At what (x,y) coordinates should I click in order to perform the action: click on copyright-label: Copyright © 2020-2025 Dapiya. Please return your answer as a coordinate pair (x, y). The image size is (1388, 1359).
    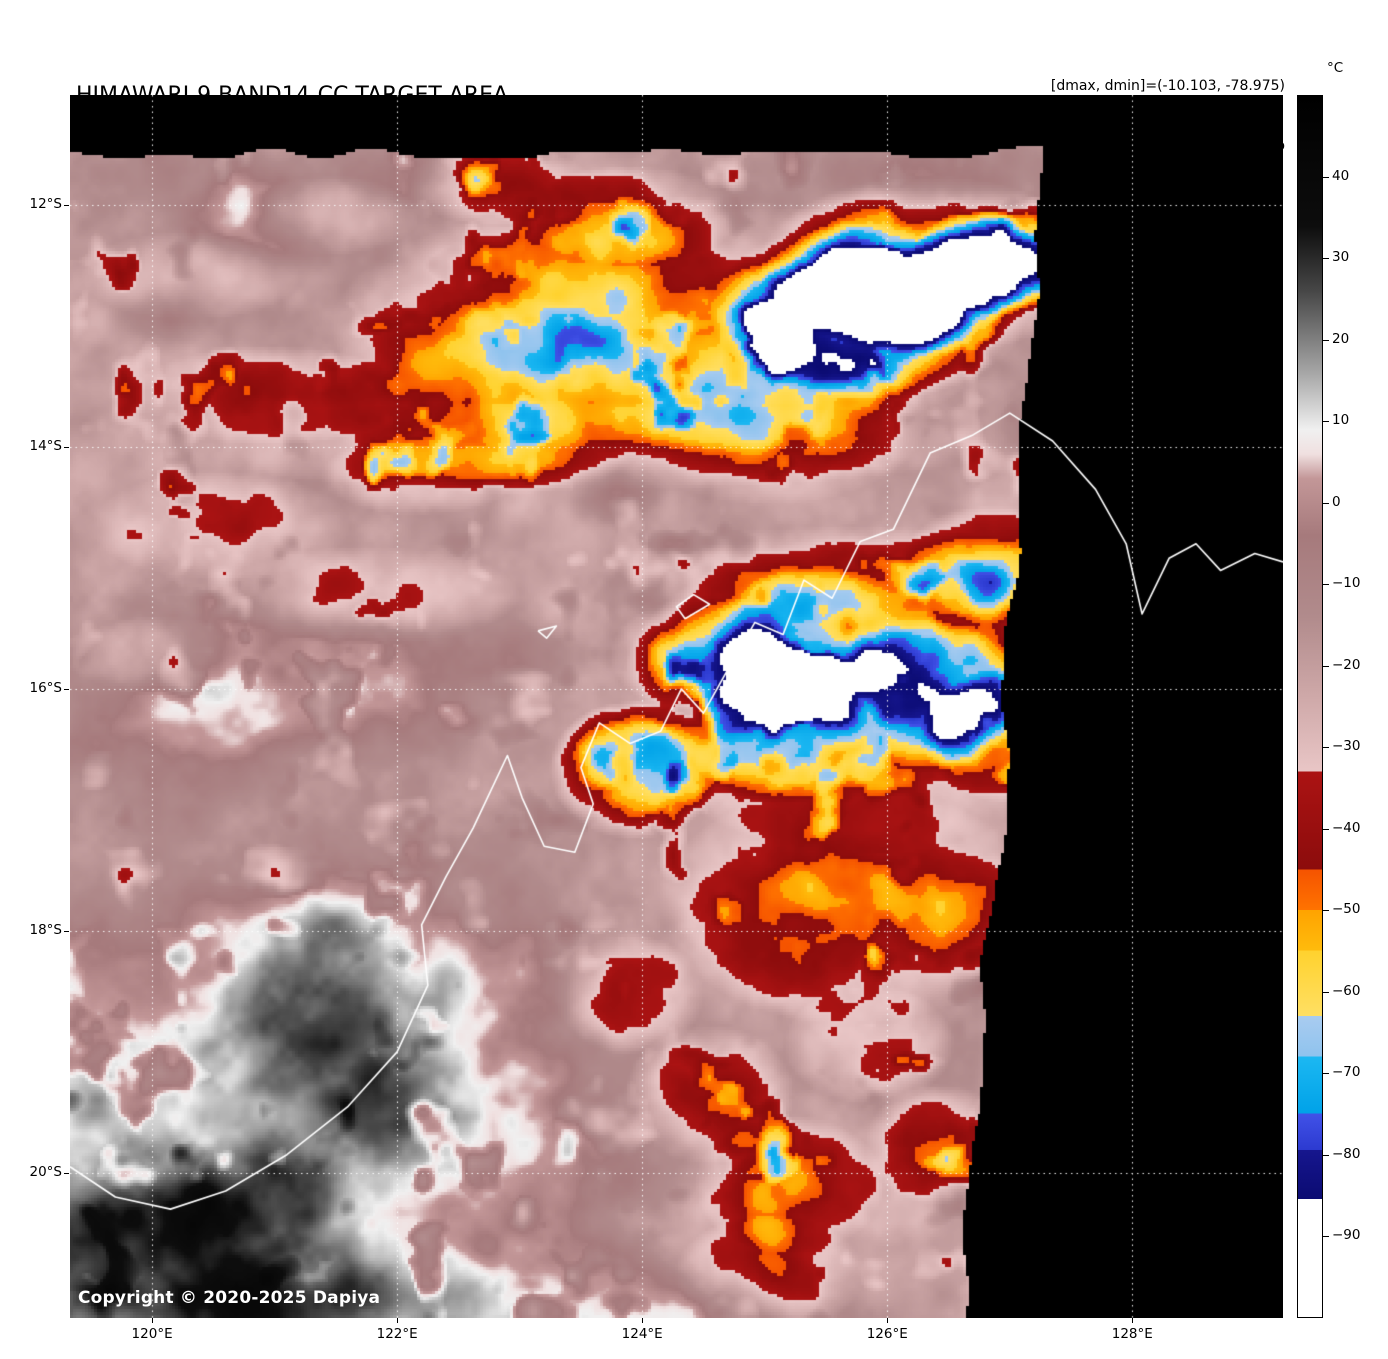
    Looking at the image, I should click on (229, 1298).